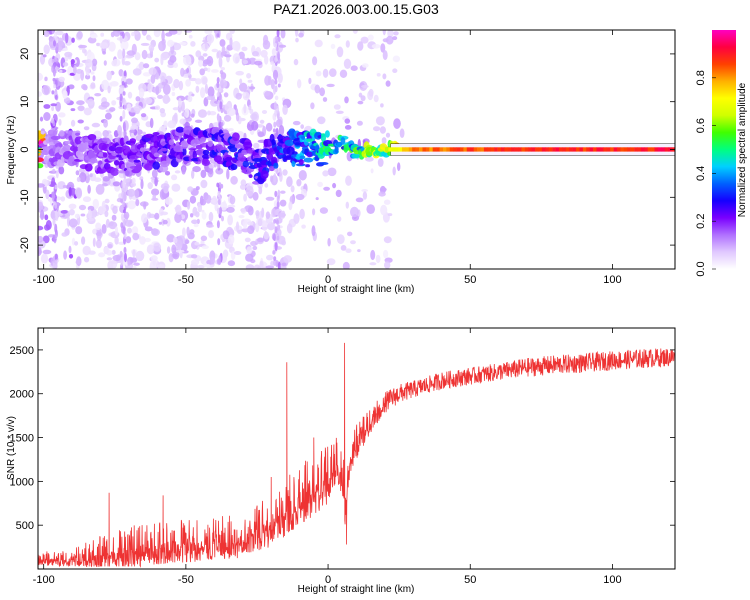 This screenshot has width=750, height=600. I want to click on y-tick-label: -20, so click(25, 245).